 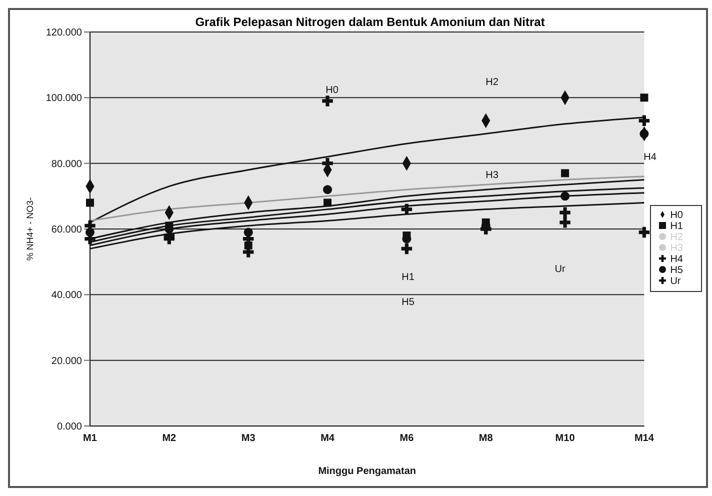 What do you see at coordinates (69, 427) in the screenshot?
I see `y-tick-label: 0.000` at bounding box center [69, 427].